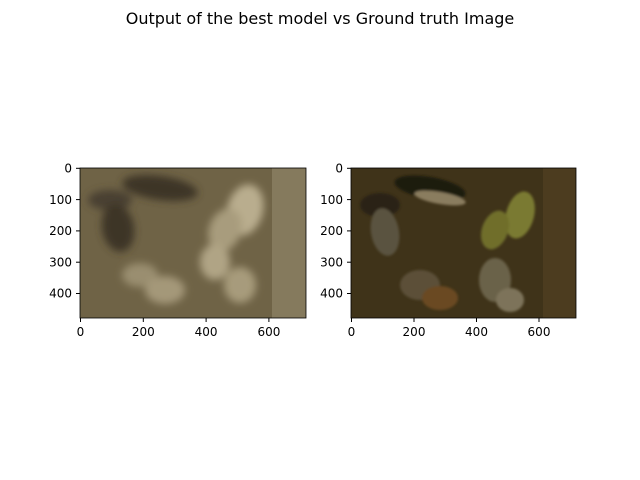 The image size is (640, 480). I want to click on right-xtick-label: 200, so click(414, 332).